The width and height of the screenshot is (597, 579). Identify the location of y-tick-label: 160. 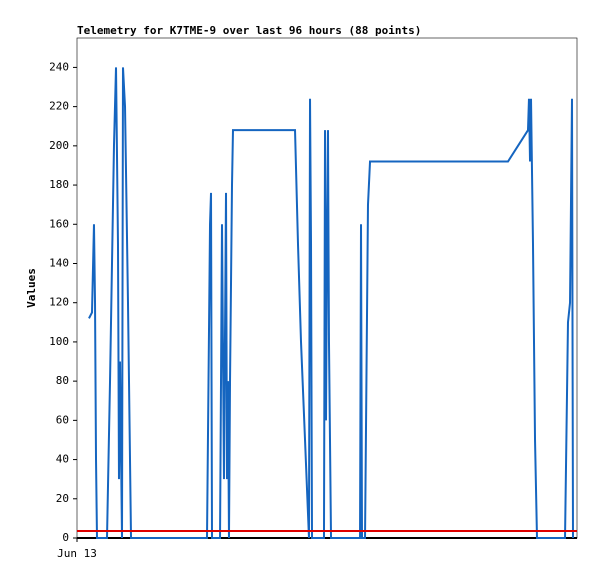
(59, 223).